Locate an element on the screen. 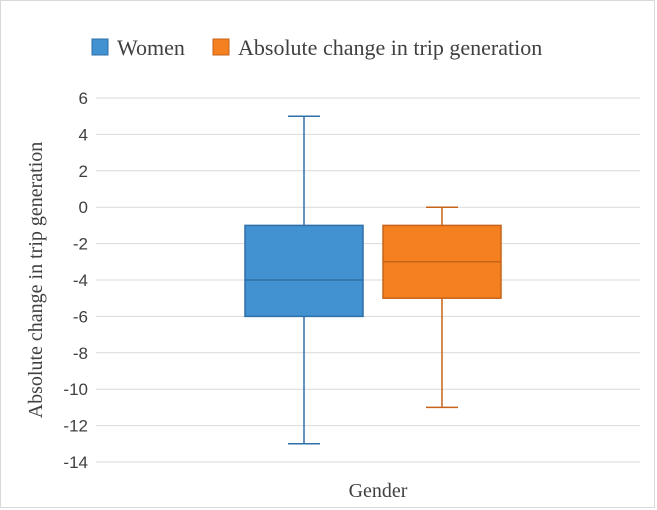  y-tick-label: -12 is located at coordinates (75, 426).